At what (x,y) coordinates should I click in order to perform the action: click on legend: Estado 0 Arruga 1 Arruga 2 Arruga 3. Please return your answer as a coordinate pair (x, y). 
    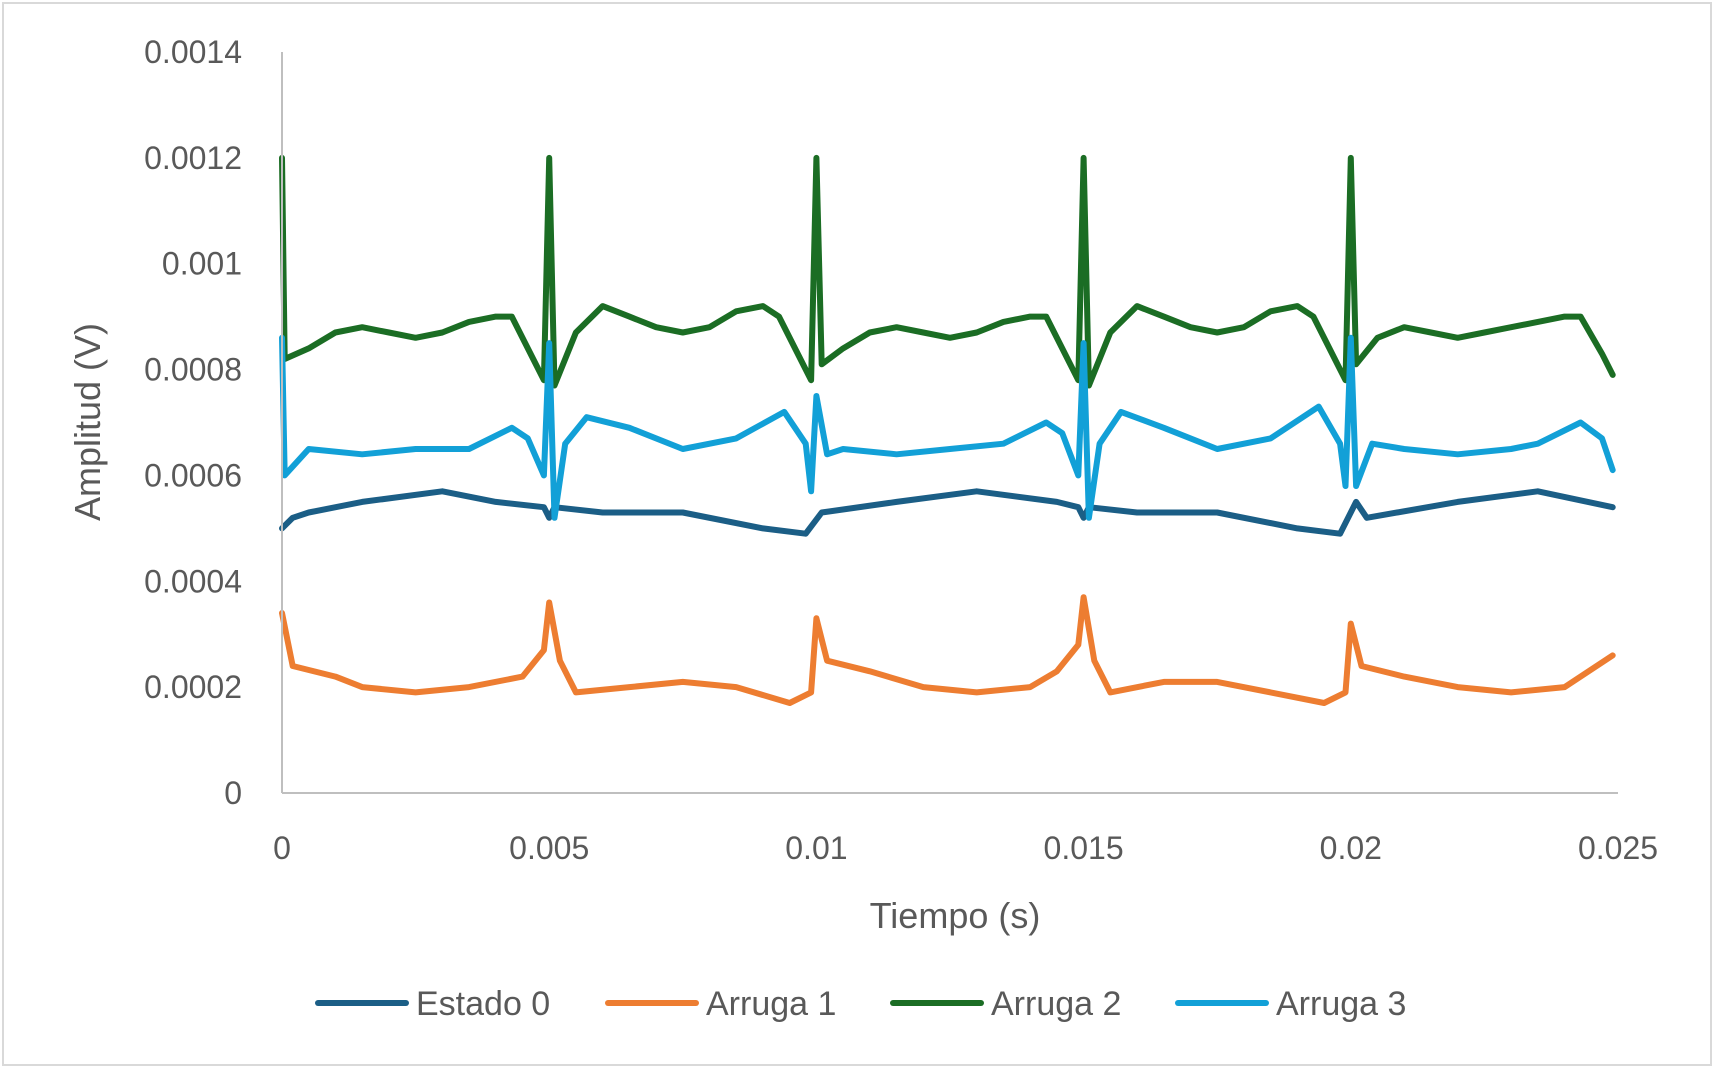
    Looking at the image, I should click on (860, 1004).